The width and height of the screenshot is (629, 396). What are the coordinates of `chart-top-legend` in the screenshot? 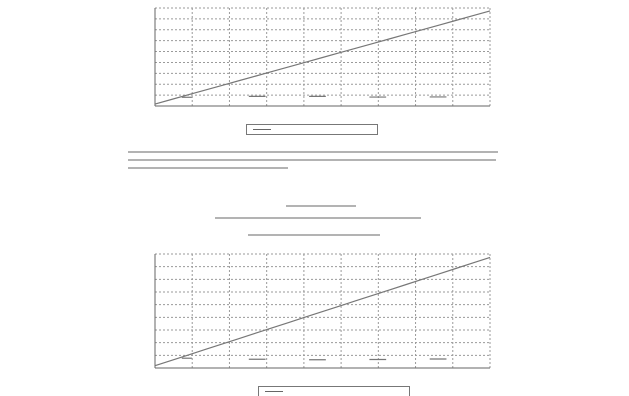 It's located at (312, 129).